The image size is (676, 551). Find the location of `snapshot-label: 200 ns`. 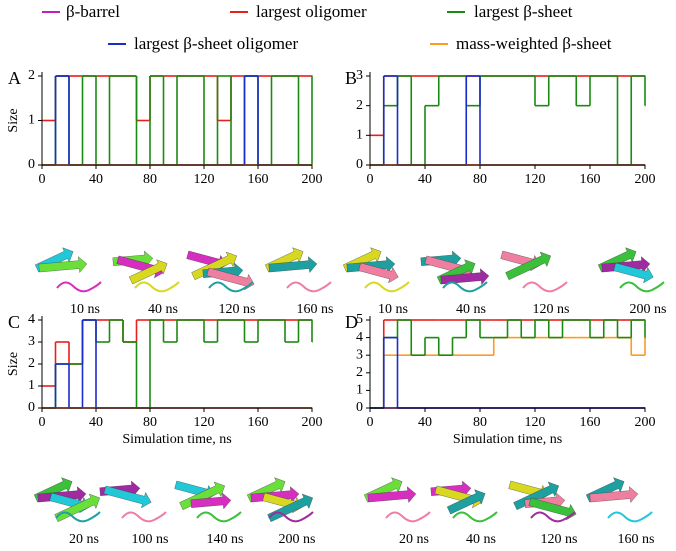

snapshot-label: 200 ns is located at coordinates (648, 309).